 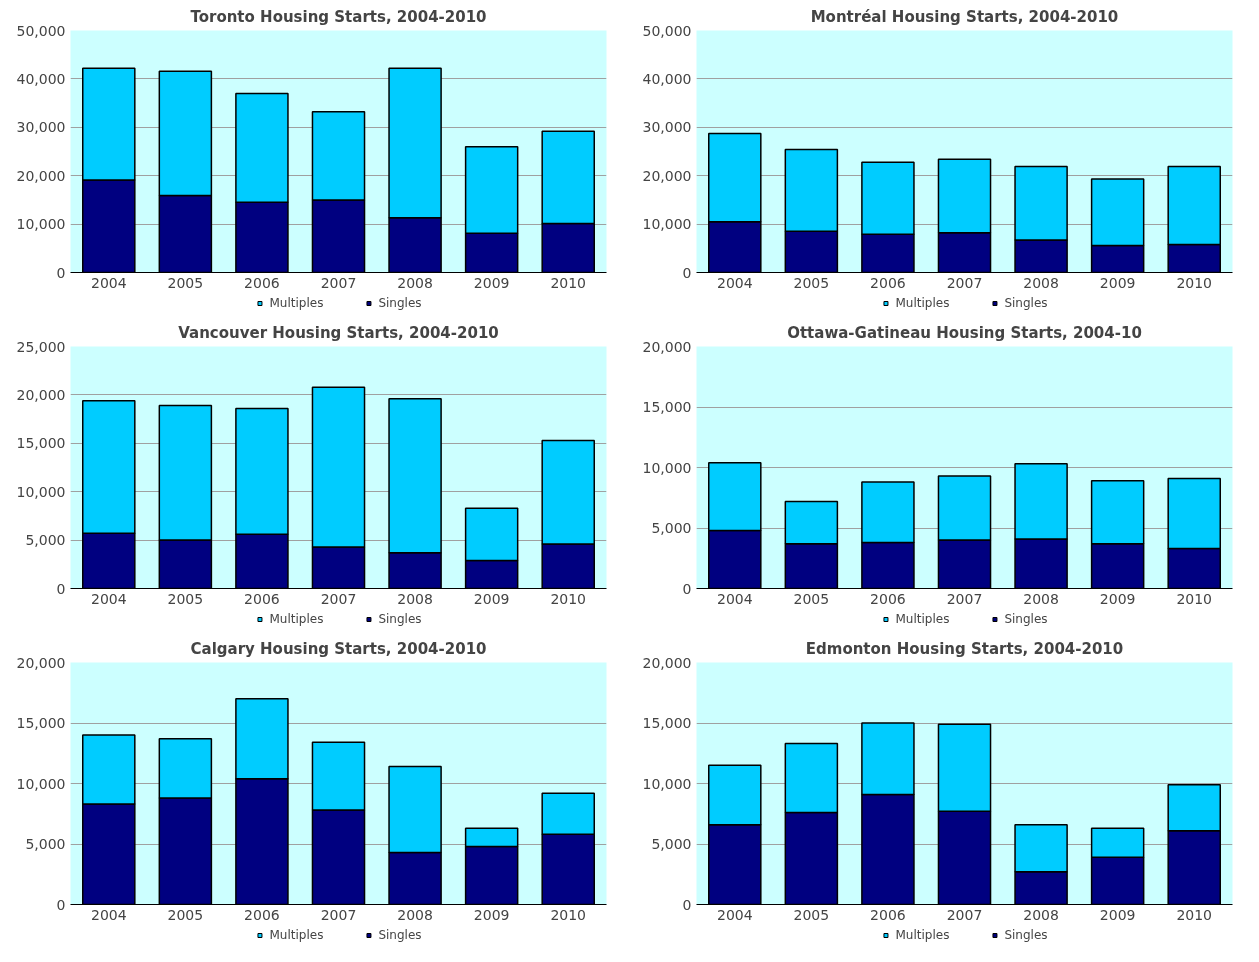 What do you see at coordinates (338, 332) in the screenshot?
I see `chart-title: Vancouver Housing Starts, 2004-2010` at bounding box center [338, 332].